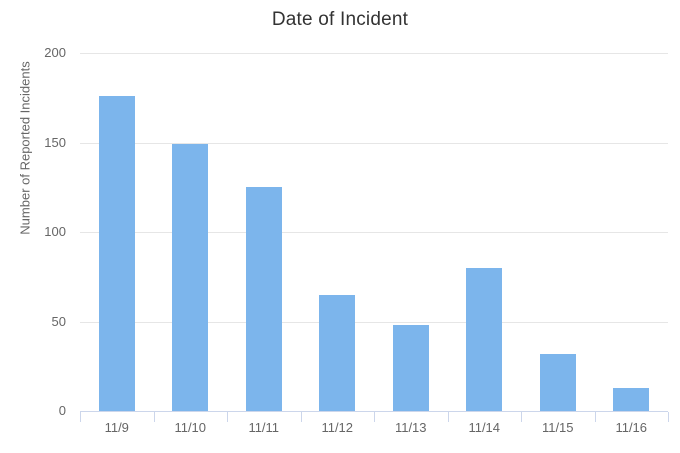 The image size is (680, 453). What do you see at coordinates (557, 427) in the screenshot?
I see `x-tick-label: 11/15` at bounding box center [557, 427].